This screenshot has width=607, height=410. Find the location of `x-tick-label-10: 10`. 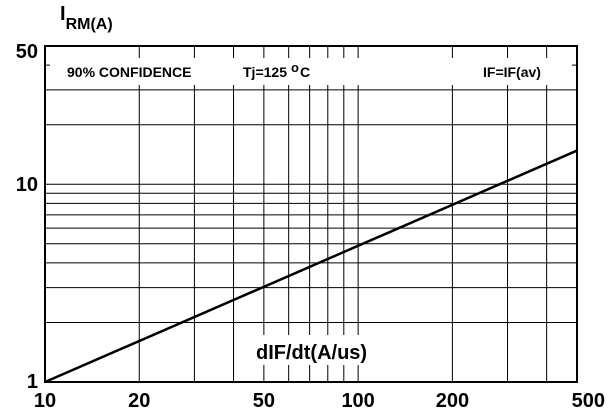

x-tick-label-10: 10 is located at coordinates (45, 400).